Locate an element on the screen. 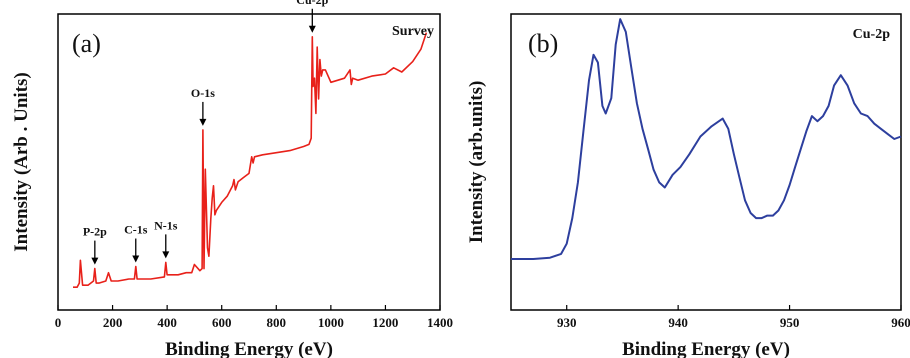 The width and height of the screenshot is (910, 358). panel-b-x-axis-title: Binding Energy (eV) is located at coordinates (706, 348).